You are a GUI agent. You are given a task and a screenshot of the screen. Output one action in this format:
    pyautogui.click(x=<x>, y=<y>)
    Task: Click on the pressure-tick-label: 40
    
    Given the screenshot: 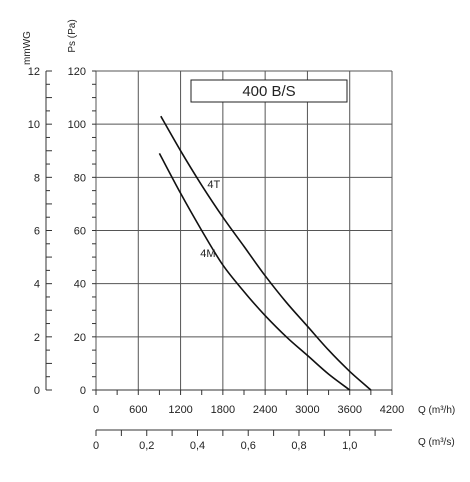 What is the action you would take?
    pyautogui.click(x=80, y=285)
    